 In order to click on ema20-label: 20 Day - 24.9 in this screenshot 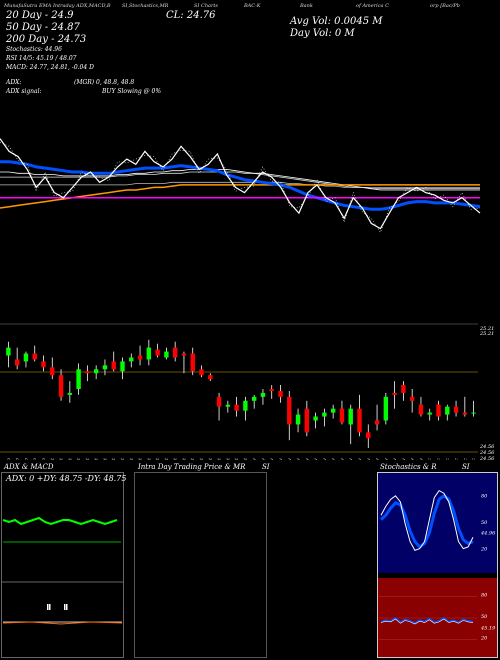, I will do `click(40, 15)`.